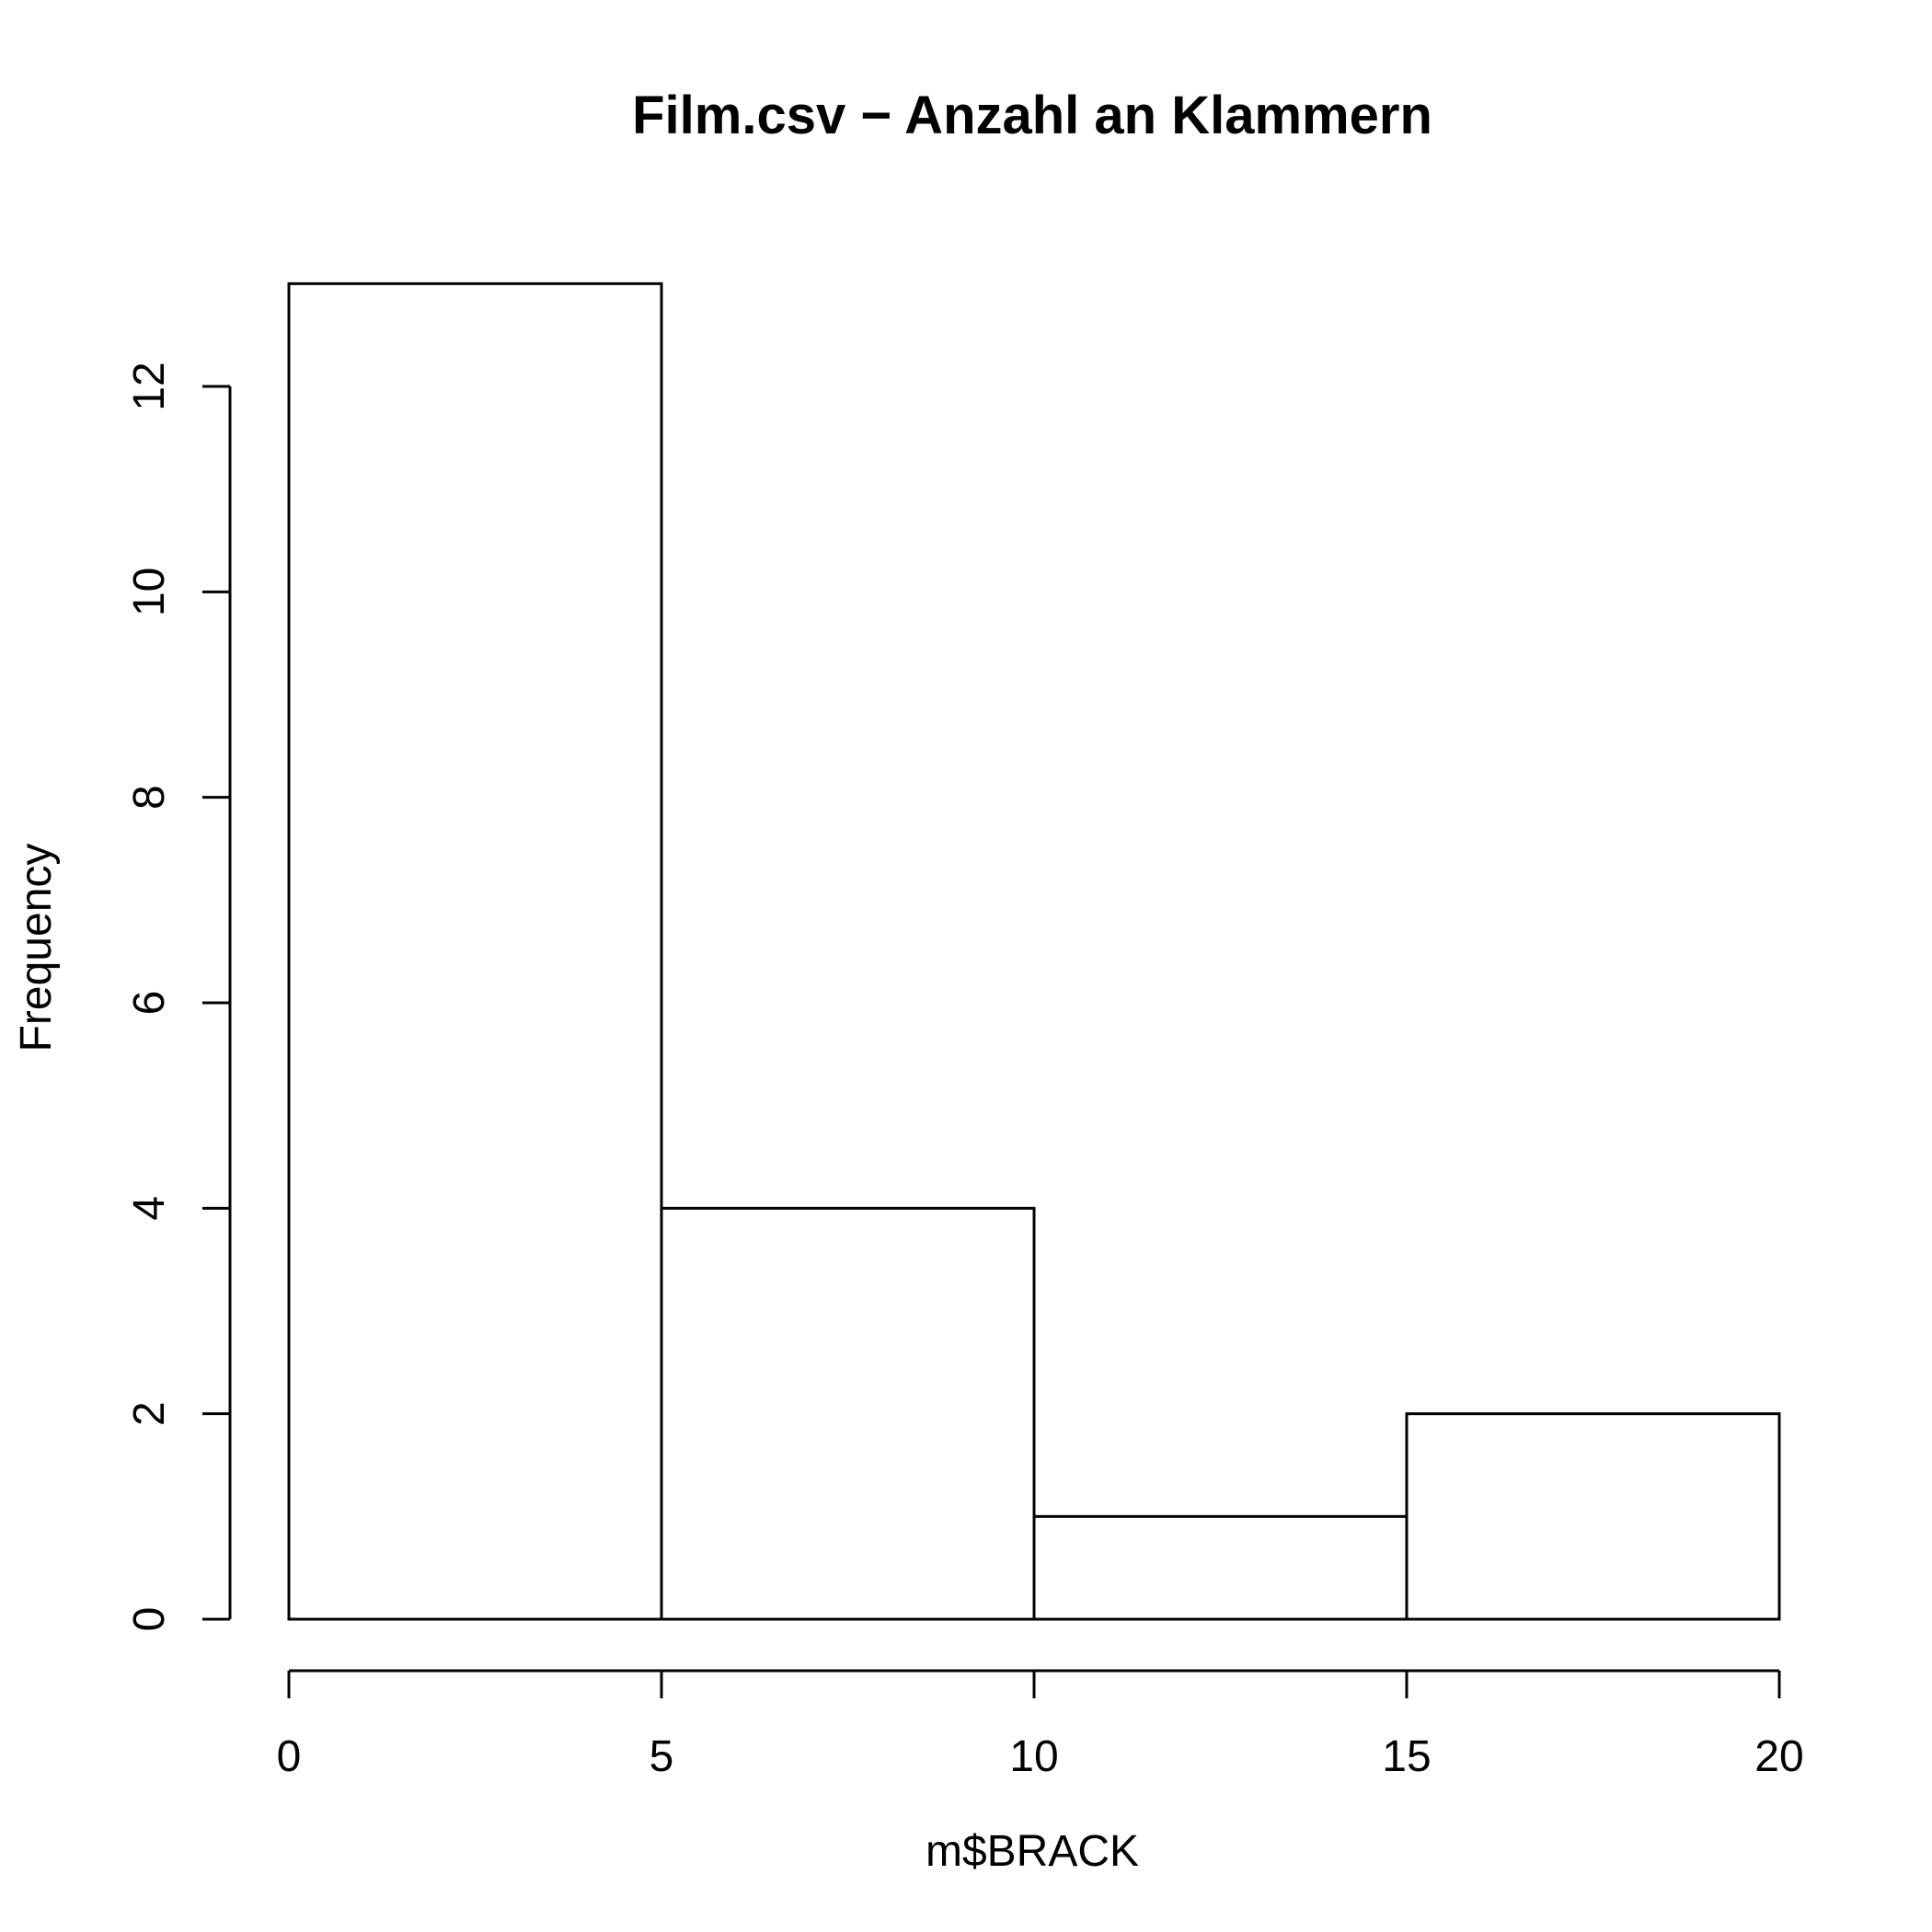  I want to click on y-tick-label: 8, so click(149, 797).